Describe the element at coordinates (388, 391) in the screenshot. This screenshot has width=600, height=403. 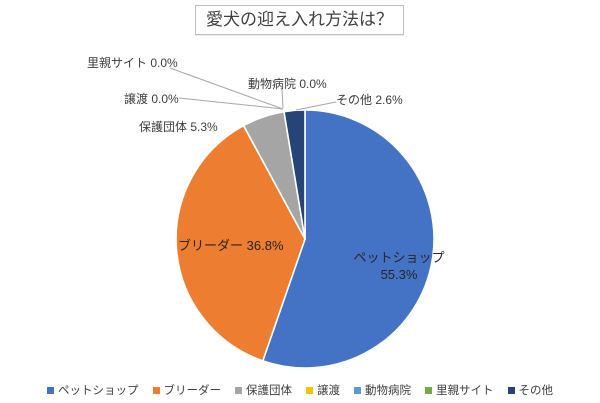
I see `legend-label-doubutsu-byoin: 動物病院` at that location.